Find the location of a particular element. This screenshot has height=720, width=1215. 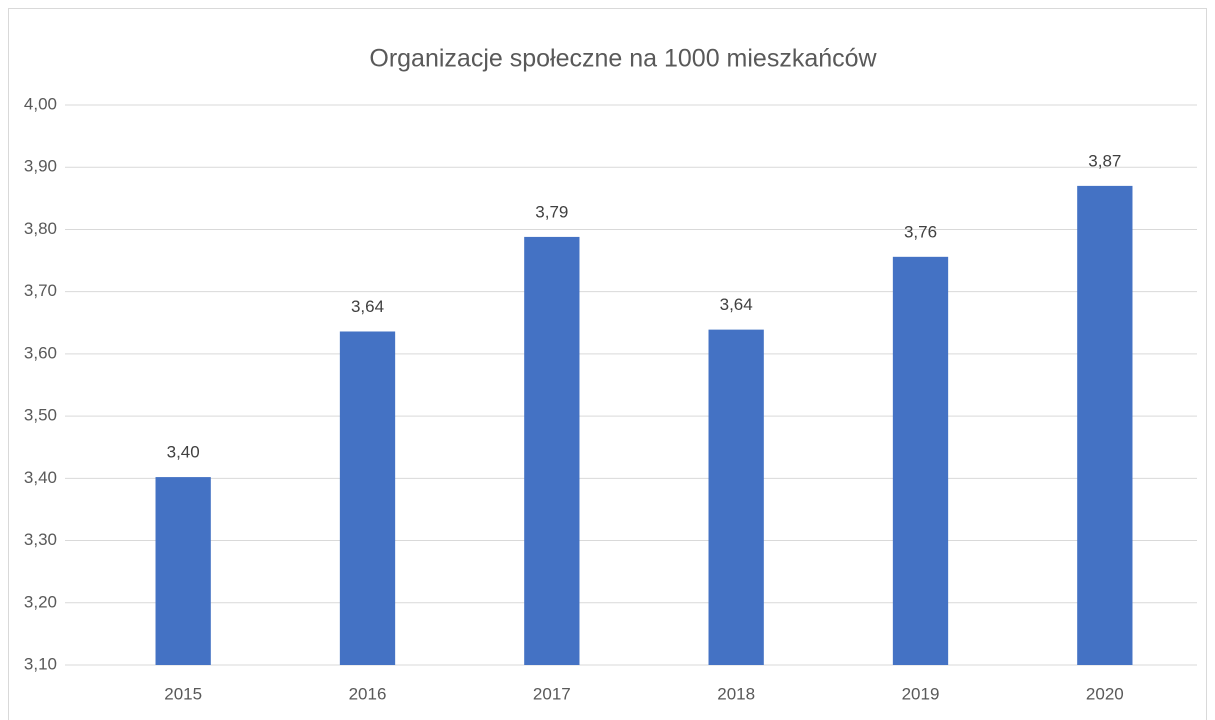

y-tick-label: 3,70 is located at coordinates (40, 290).